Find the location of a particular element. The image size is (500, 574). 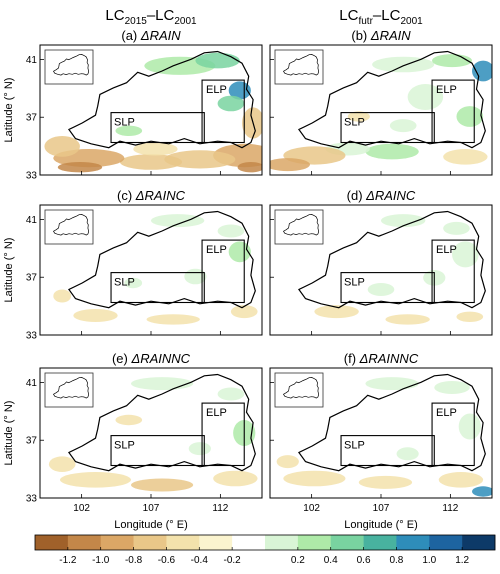

colorbar-tick-label: 1.2 is located at coordinates (462, 560).